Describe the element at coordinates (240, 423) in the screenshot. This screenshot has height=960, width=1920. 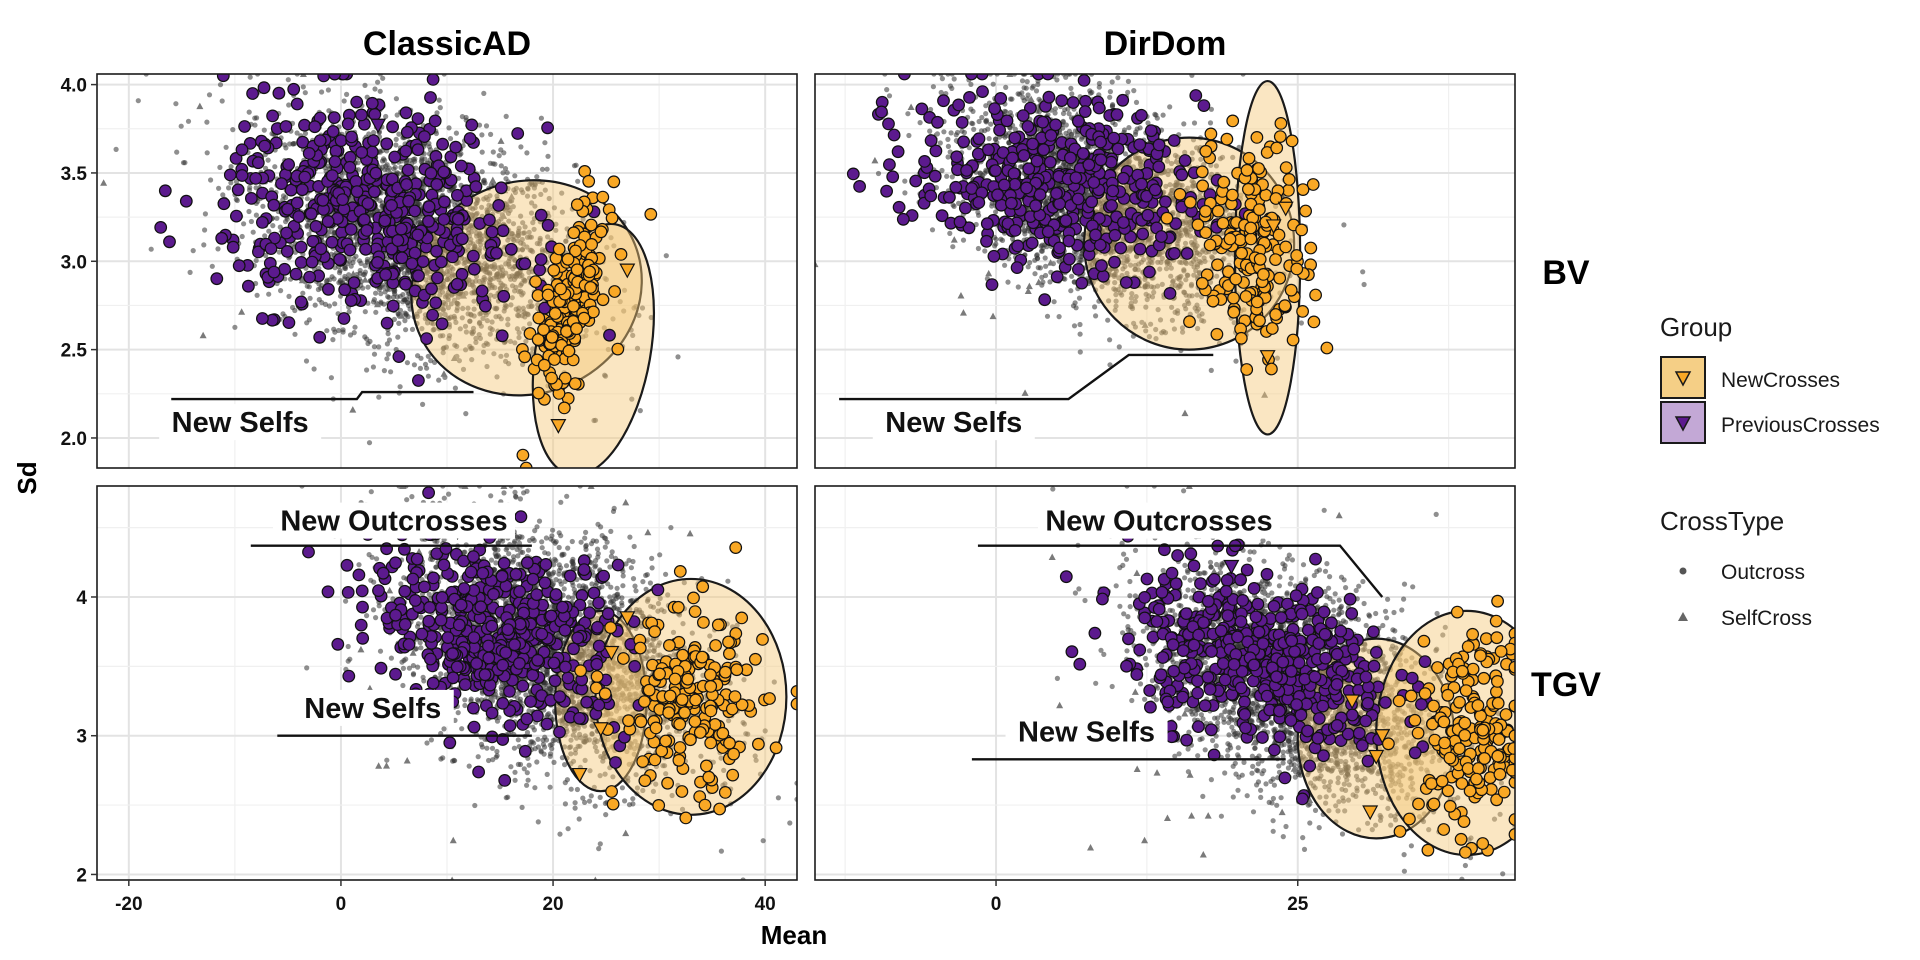
I see `annotation-label: New Selfs` at that location.